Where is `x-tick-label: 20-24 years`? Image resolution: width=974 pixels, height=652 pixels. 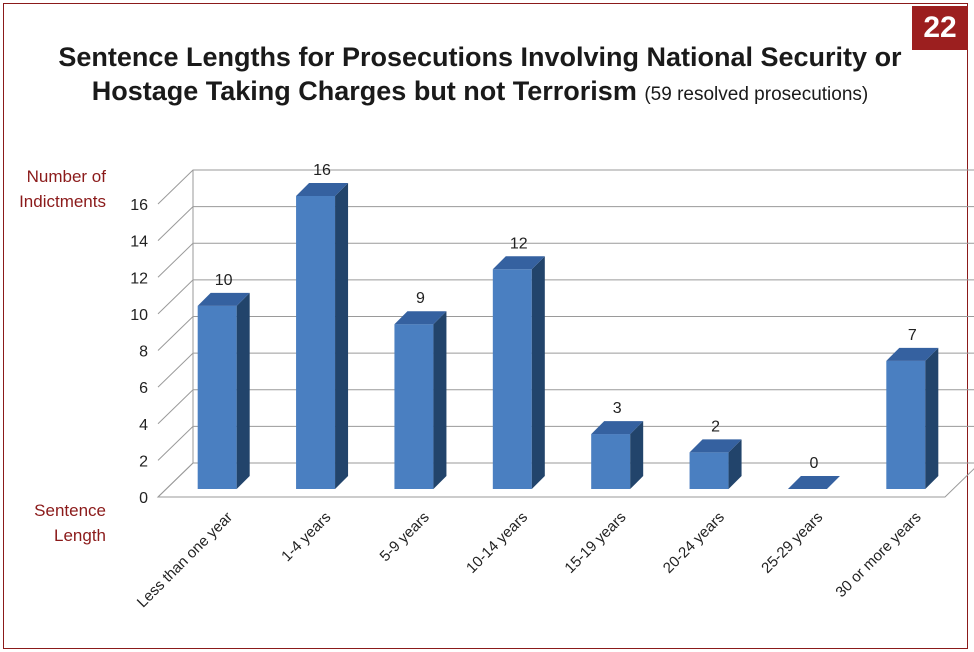 x-tick-label: 20-24 years is located at coordinates (694, 543).